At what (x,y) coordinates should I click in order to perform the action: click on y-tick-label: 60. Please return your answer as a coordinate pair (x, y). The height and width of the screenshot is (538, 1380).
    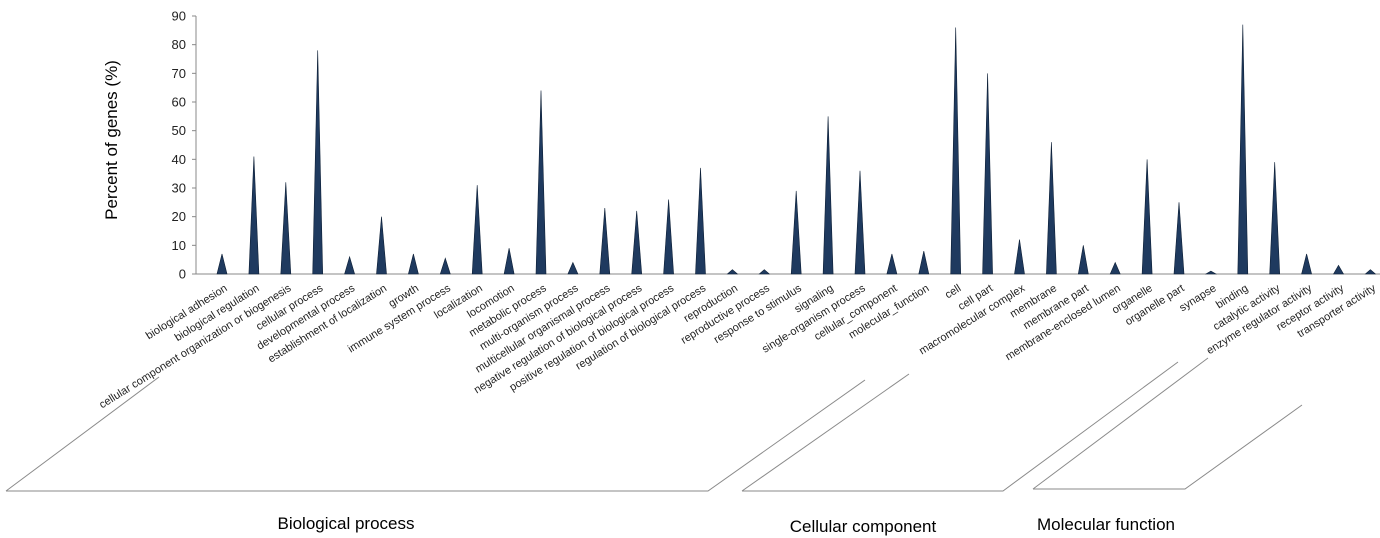
    Looking at the image, I should click on (179, 102).